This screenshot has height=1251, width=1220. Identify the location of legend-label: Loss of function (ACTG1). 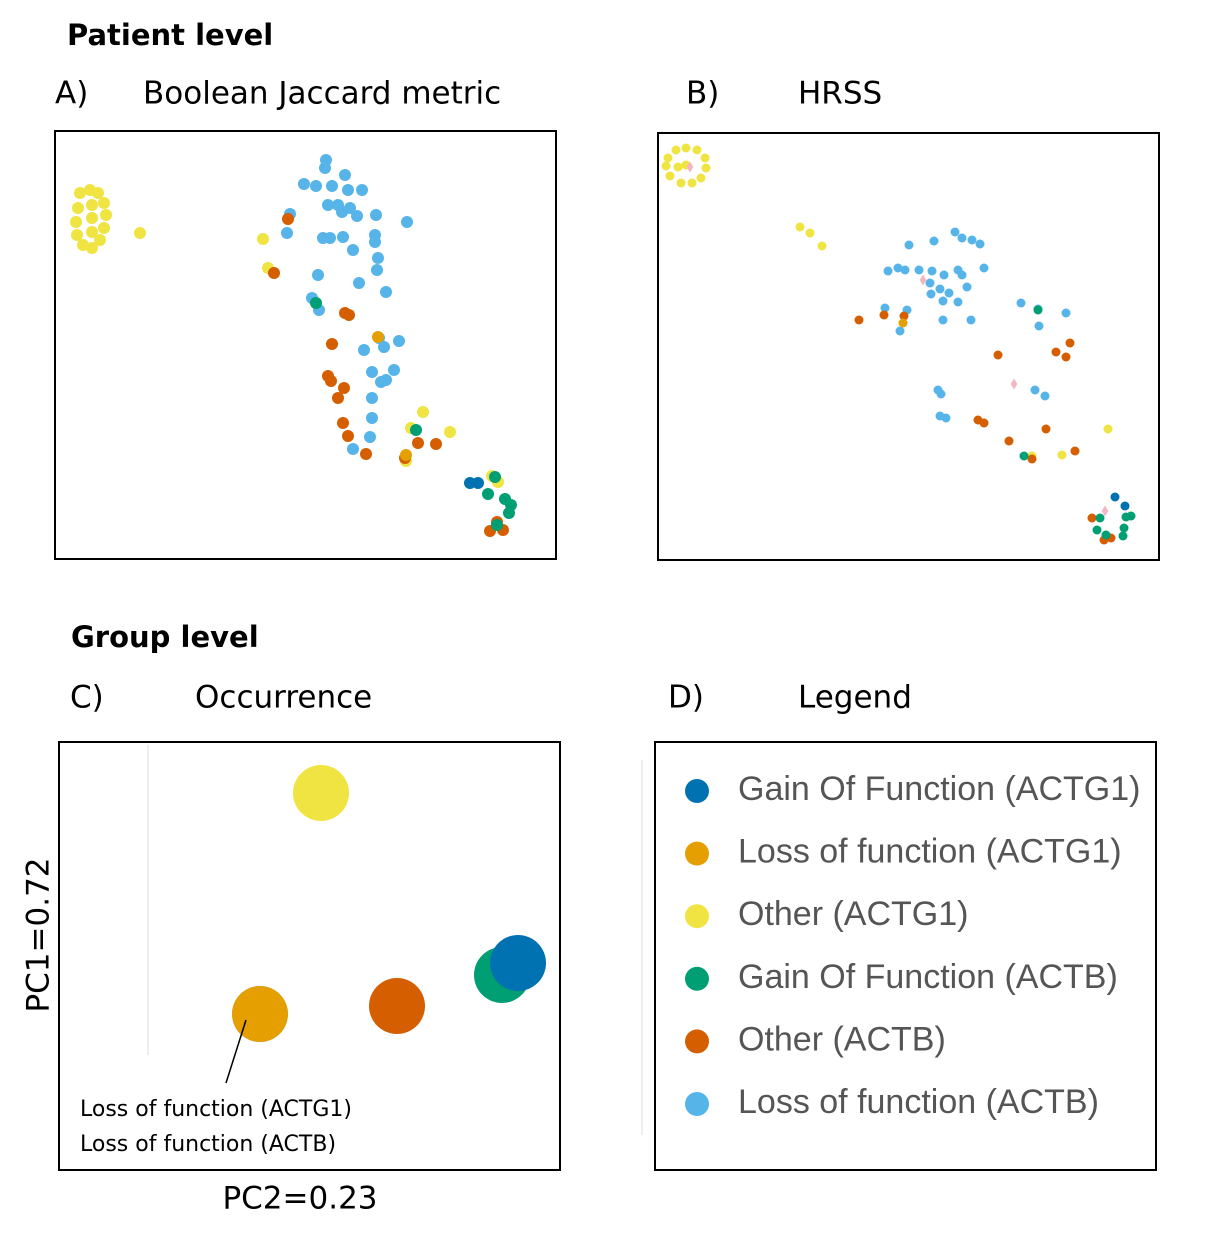
(930, 852).